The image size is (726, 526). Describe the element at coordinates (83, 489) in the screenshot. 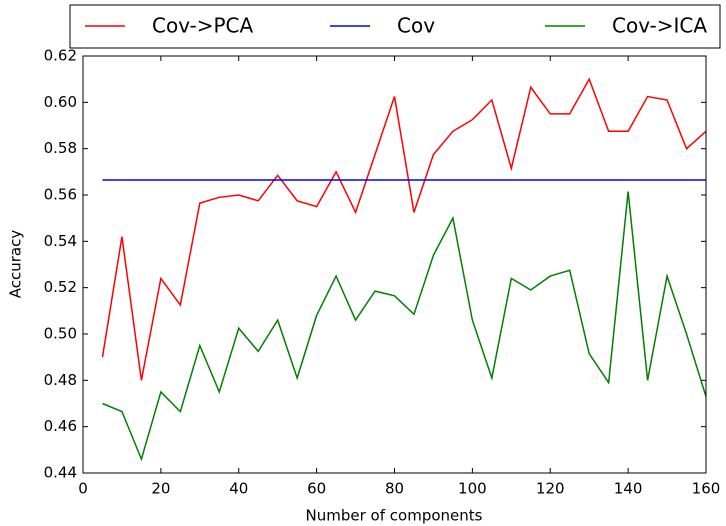

I see `x-tick-label: 0` at that location.